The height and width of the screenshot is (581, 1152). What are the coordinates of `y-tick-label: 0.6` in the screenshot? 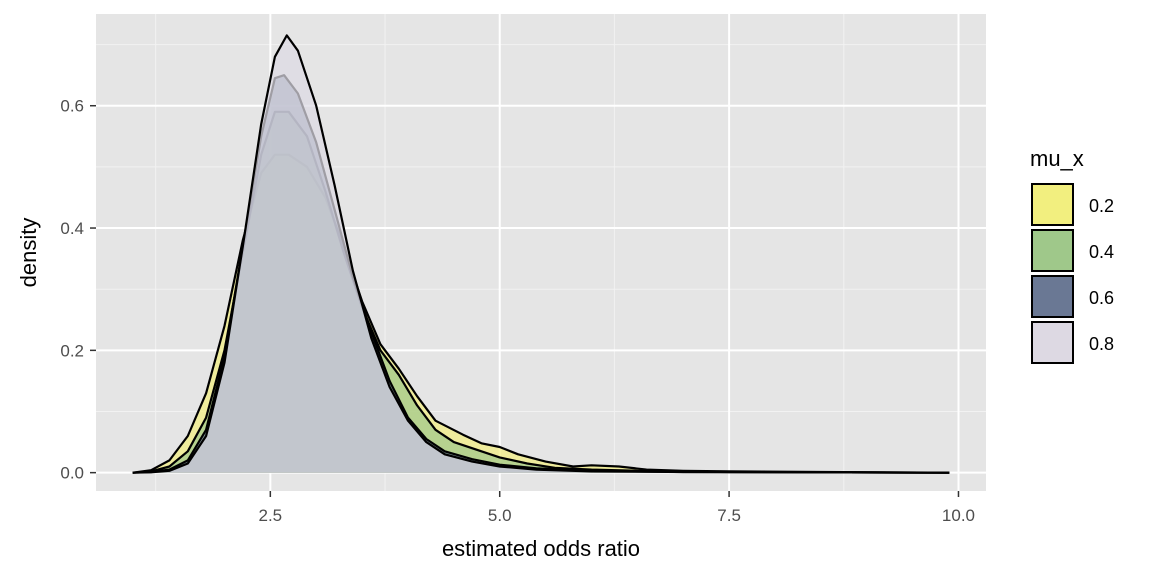 It's located at (72, 106).